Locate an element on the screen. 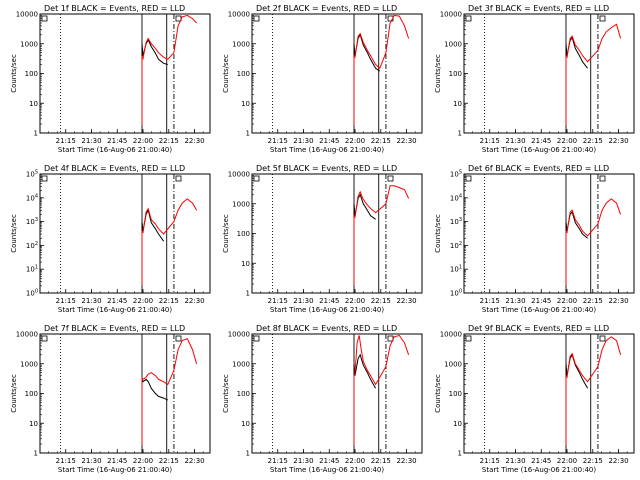 The image size is (640, 480). plot-title: Det 1f BLACK = Events, RED = LLD is located at coordinates (114, 8).